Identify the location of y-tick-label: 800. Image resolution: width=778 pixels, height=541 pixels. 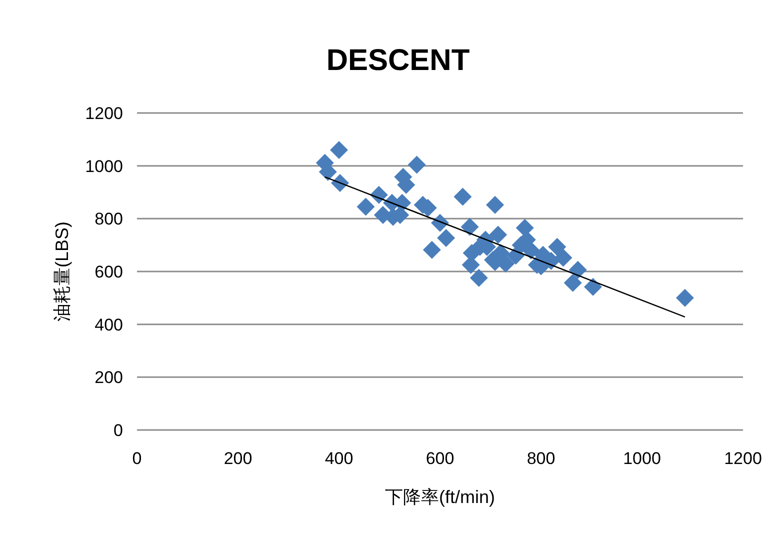
(108, 219).